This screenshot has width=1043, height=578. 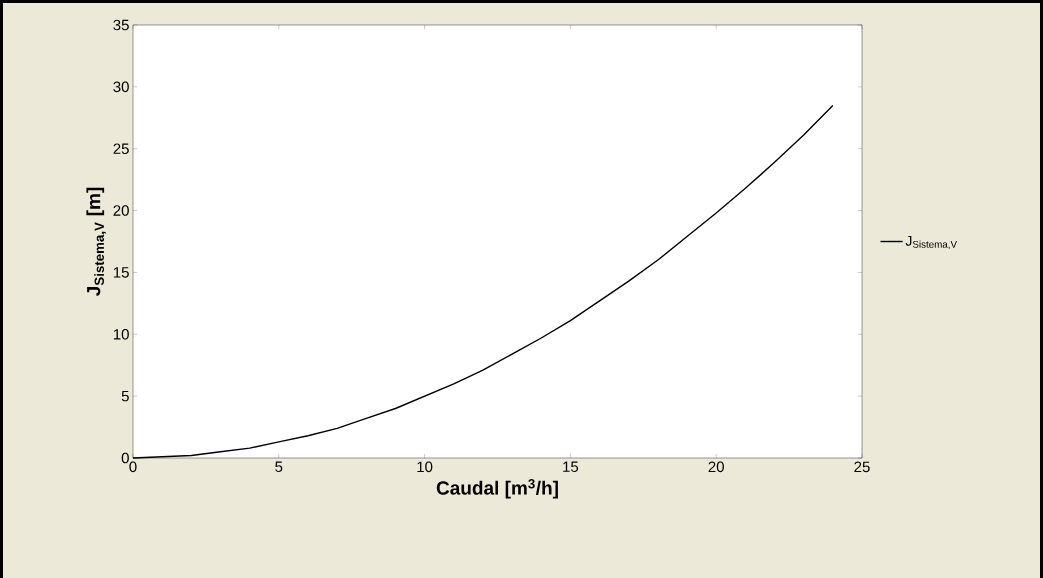 What do you see at coordinates (125, 458) in the screenshot?
I see `y-tick-label: 0` at bounding box center [125, 458].